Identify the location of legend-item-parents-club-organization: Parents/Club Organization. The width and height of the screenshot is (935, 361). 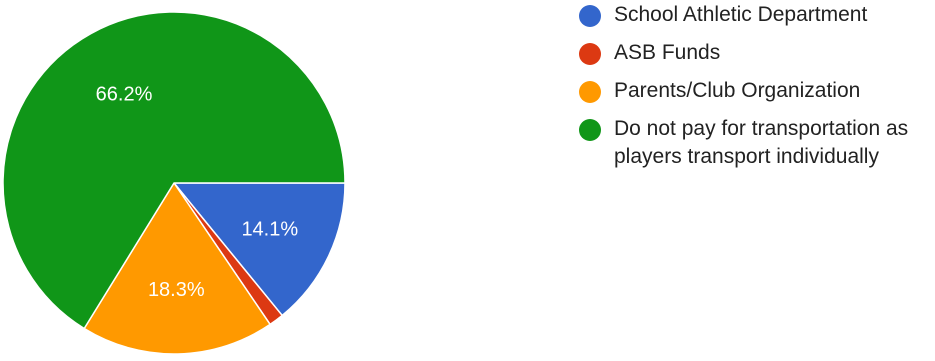
(756, 91).